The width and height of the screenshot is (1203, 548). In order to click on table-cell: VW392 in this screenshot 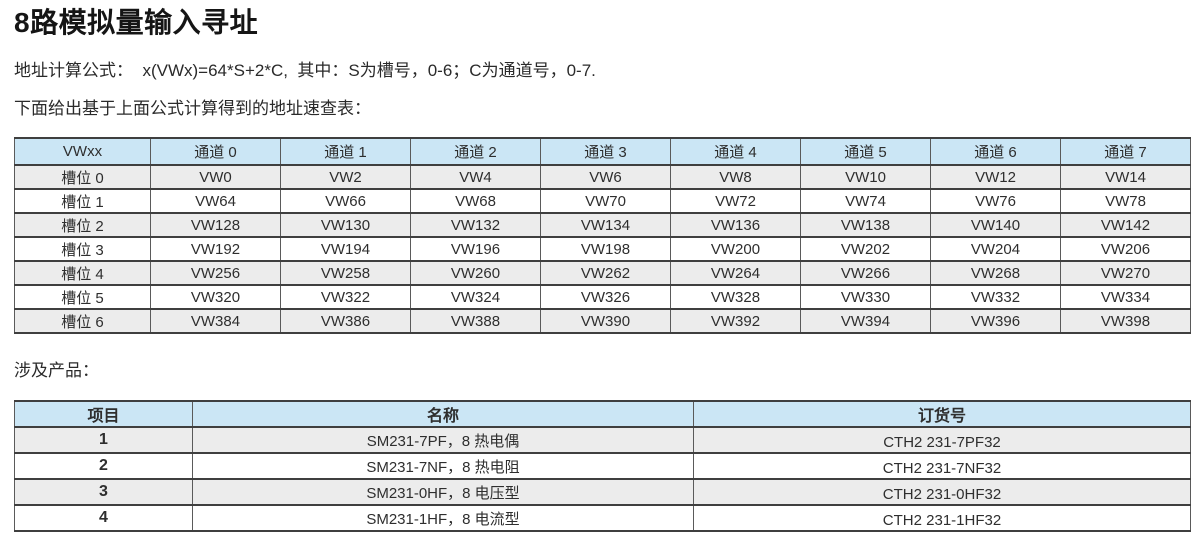, I will do `click(735, 321)`.